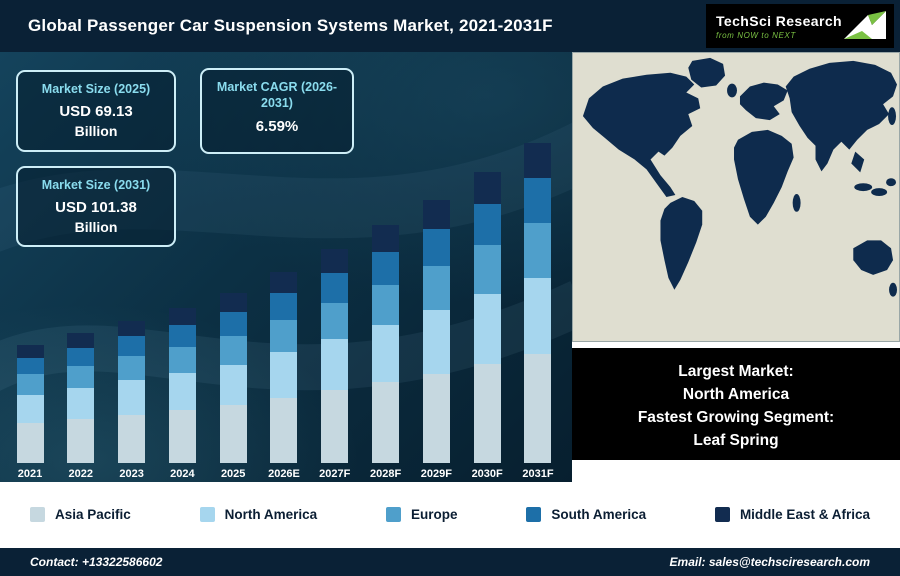 This screenshot has width=900, height=576. I want to click on stat-box-market-cagr: Market CAGR (2026-2031) 6.59%, so click(277, 111).